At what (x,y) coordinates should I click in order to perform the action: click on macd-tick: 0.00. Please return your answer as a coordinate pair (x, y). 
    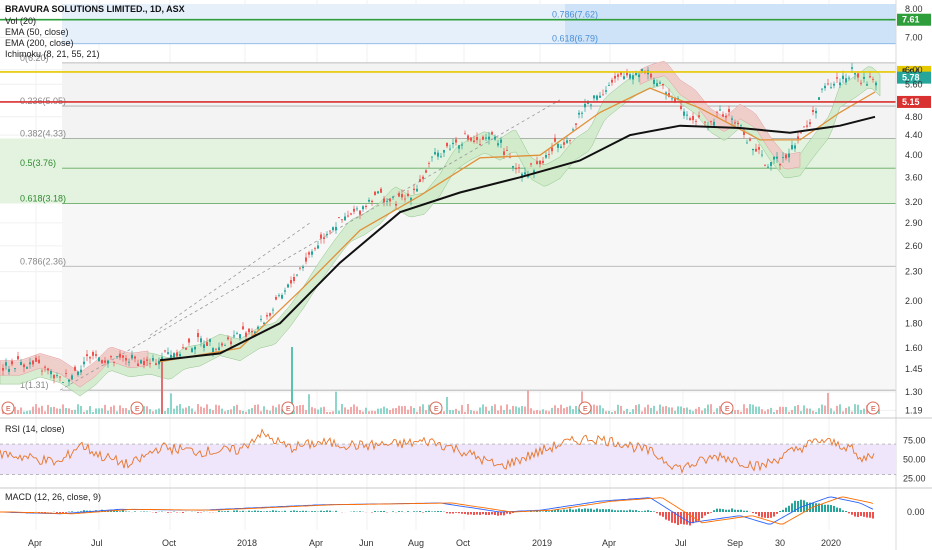
    Looking at the image, I should click on (916, 512).